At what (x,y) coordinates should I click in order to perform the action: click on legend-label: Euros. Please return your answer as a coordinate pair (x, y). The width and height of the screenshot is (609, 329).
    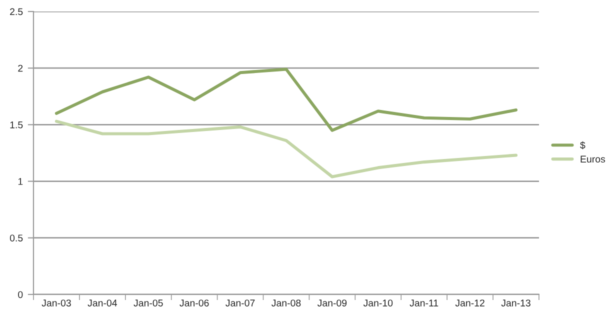
    Looking at the image, I should click on (593, 159).